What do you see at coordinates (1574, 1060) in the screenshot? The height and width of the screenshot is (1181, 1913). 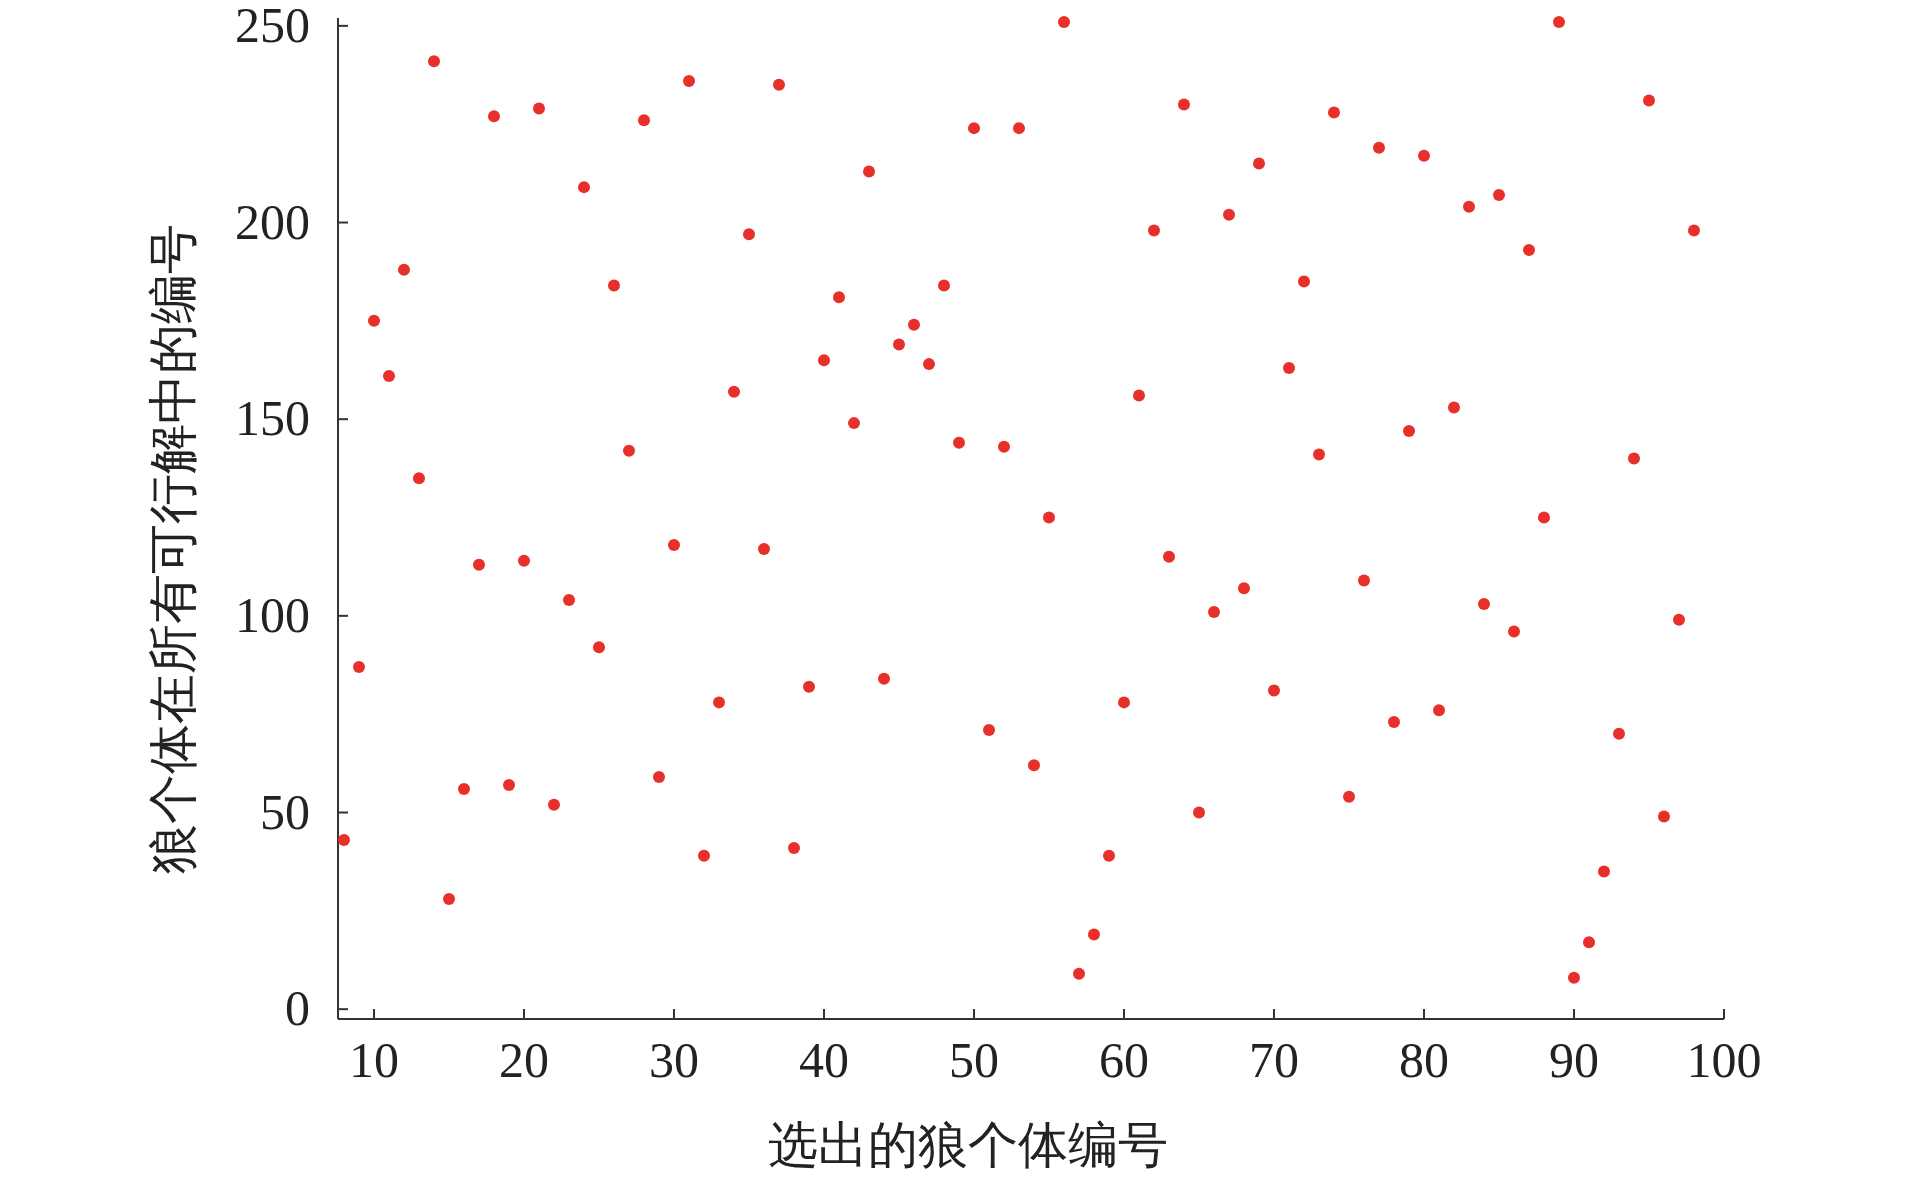 I see `x-tick-label: 90` at bounding box center [1574, 1060].